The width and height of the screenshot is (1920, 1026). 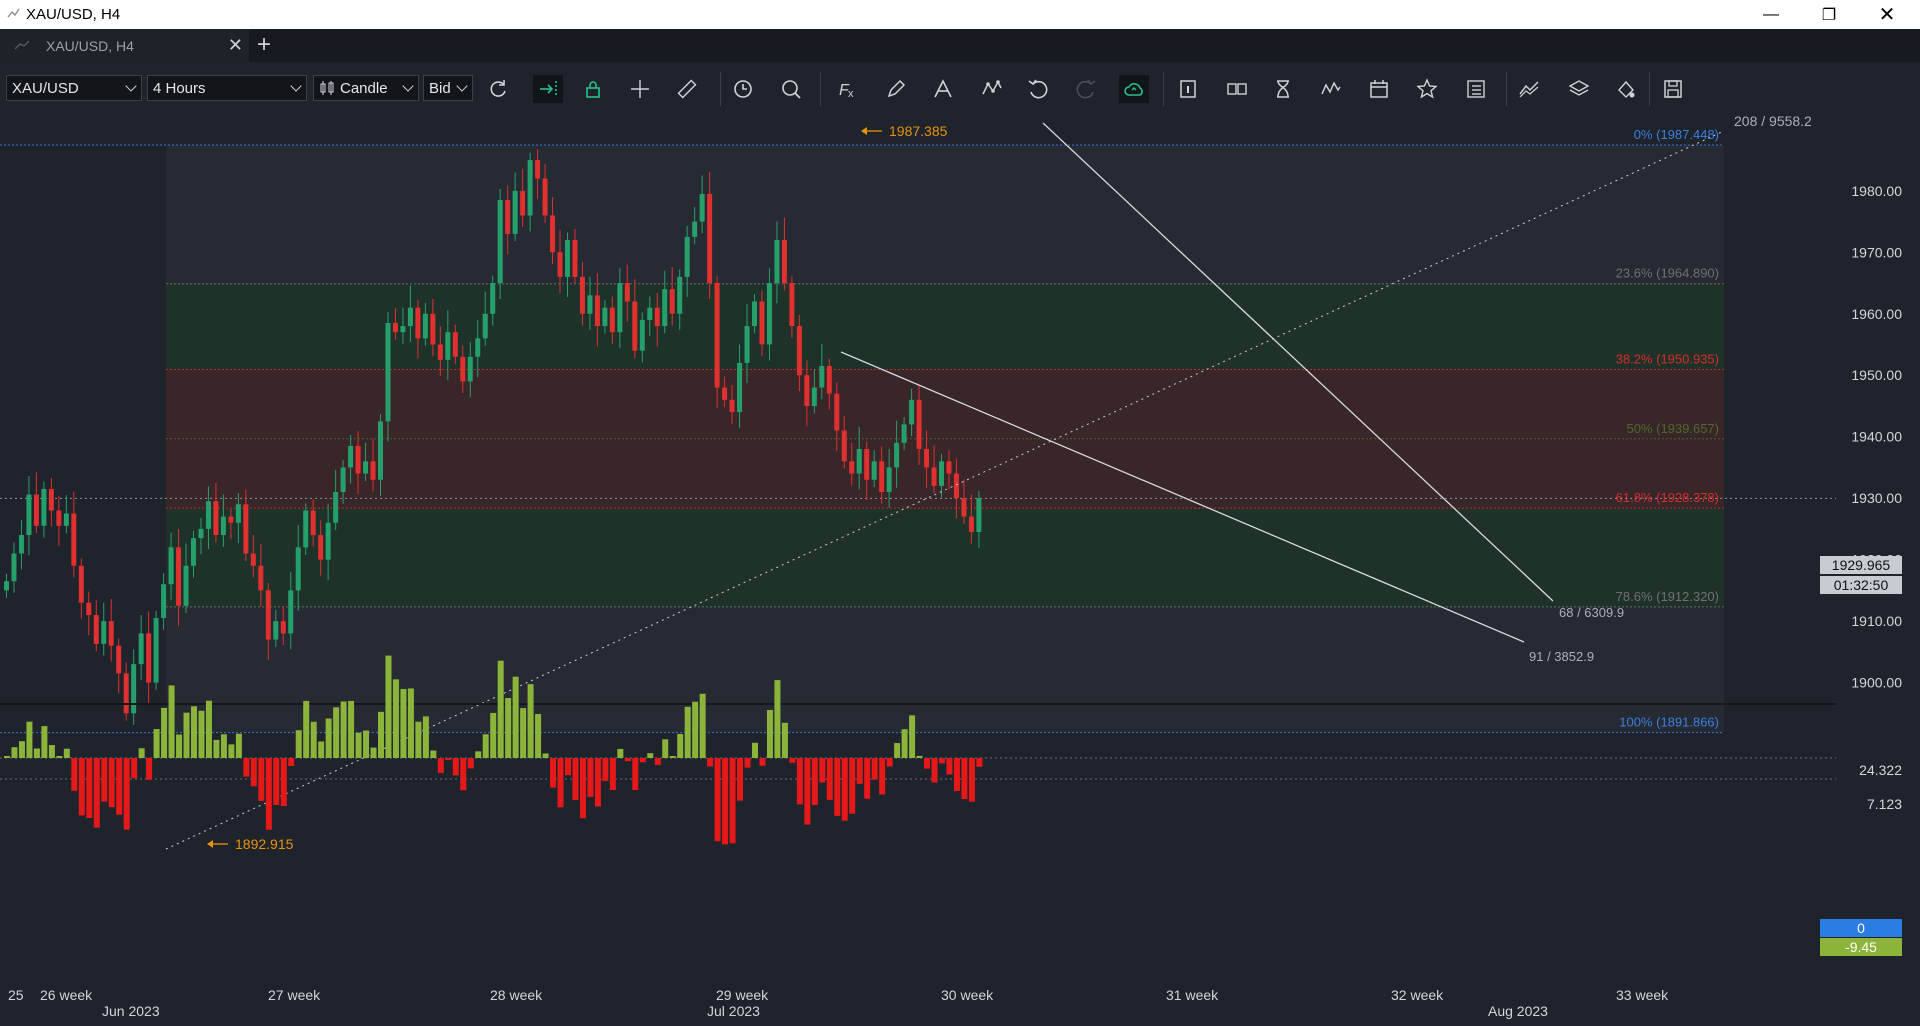 What do you see at coordinates (791, 89) in the screenshot?
I see `zoom-button` at bounding box center [791, 89].